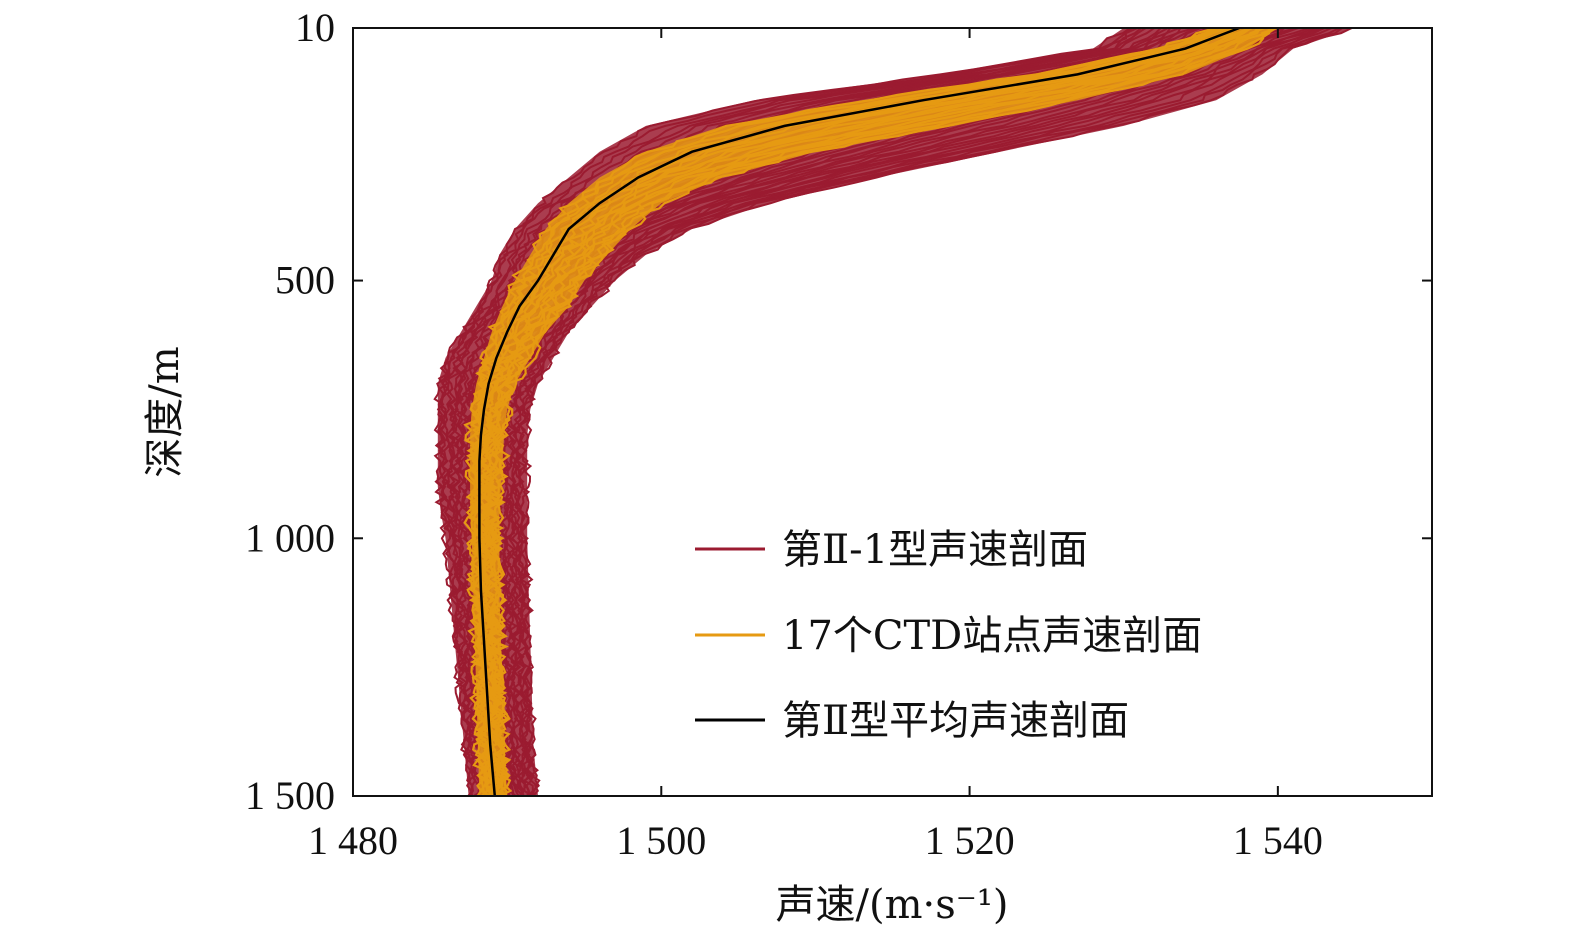  I want to click on legend: 第Ⅱ-1型声速剖面 17个CTD站点声速剖面 第Ⅱ型平均声速剖面, so click(948, 635).